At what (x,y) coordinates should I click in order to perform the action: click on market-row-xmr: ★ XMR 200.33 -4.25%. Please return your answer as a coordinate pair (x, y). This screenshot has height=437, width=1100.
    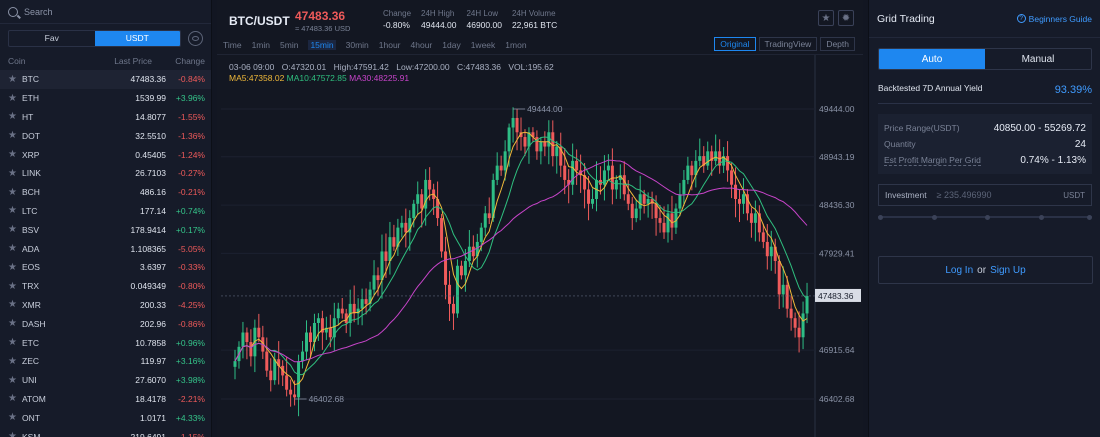
    Looking at the image, I should click on (105, 305).